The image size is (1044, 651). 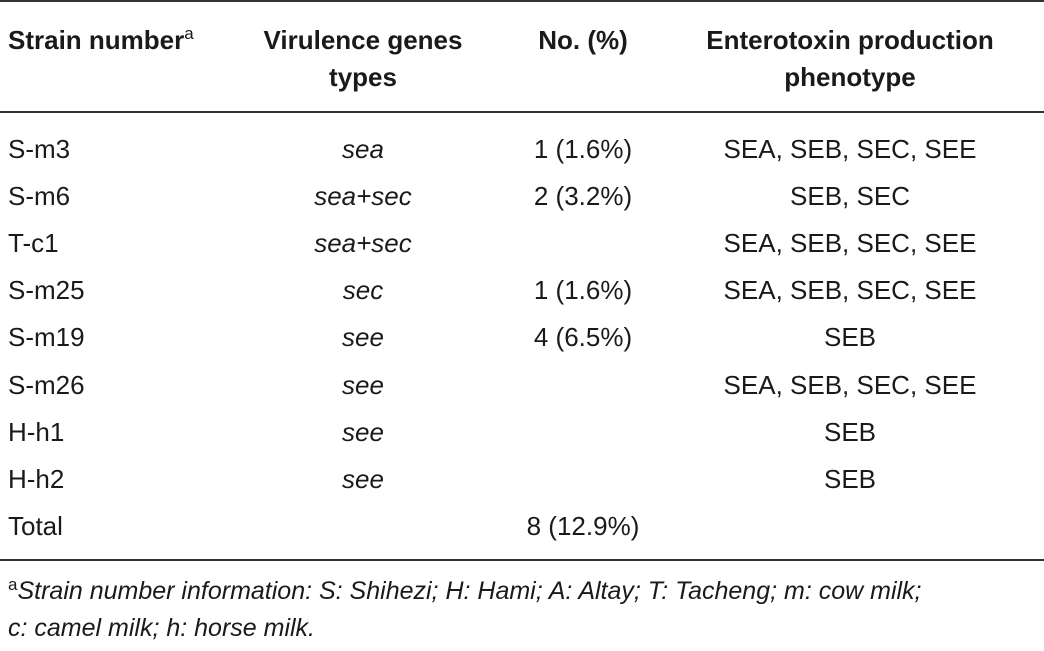 What do you see at coordinates (522, 141) in the screenshot?
I see `table-row: S-m3 sea 1 (1.6%) SEA, SEB, SEC, SEE` at bounding box center [522, 141].